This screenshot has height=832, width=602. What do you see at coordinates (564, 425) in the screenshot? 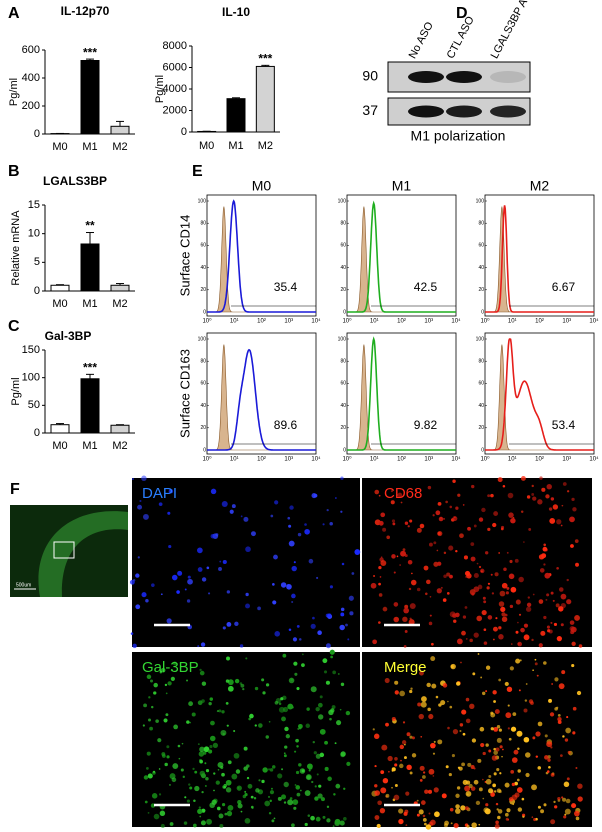
I see `gate-percent: 53.4` at bounding box center [564, 425].